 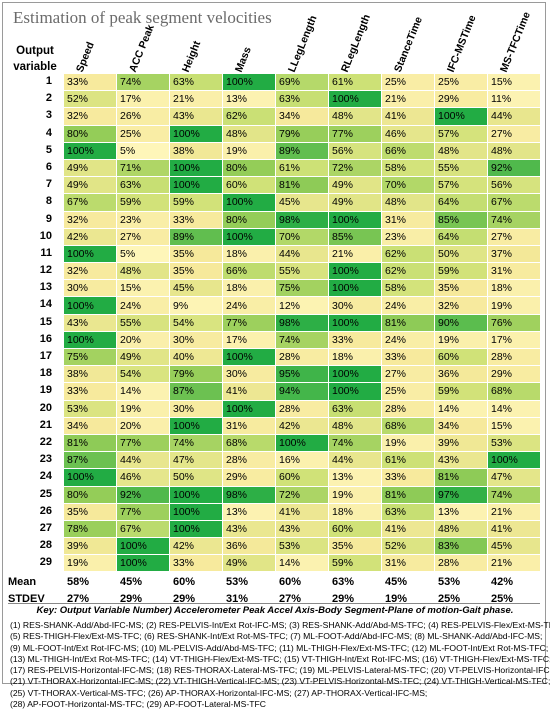 What do you see at coordinates (196, 460) in the screenshot?
I see `heatmap-cell: 47%` at bounding box center [196, 460].